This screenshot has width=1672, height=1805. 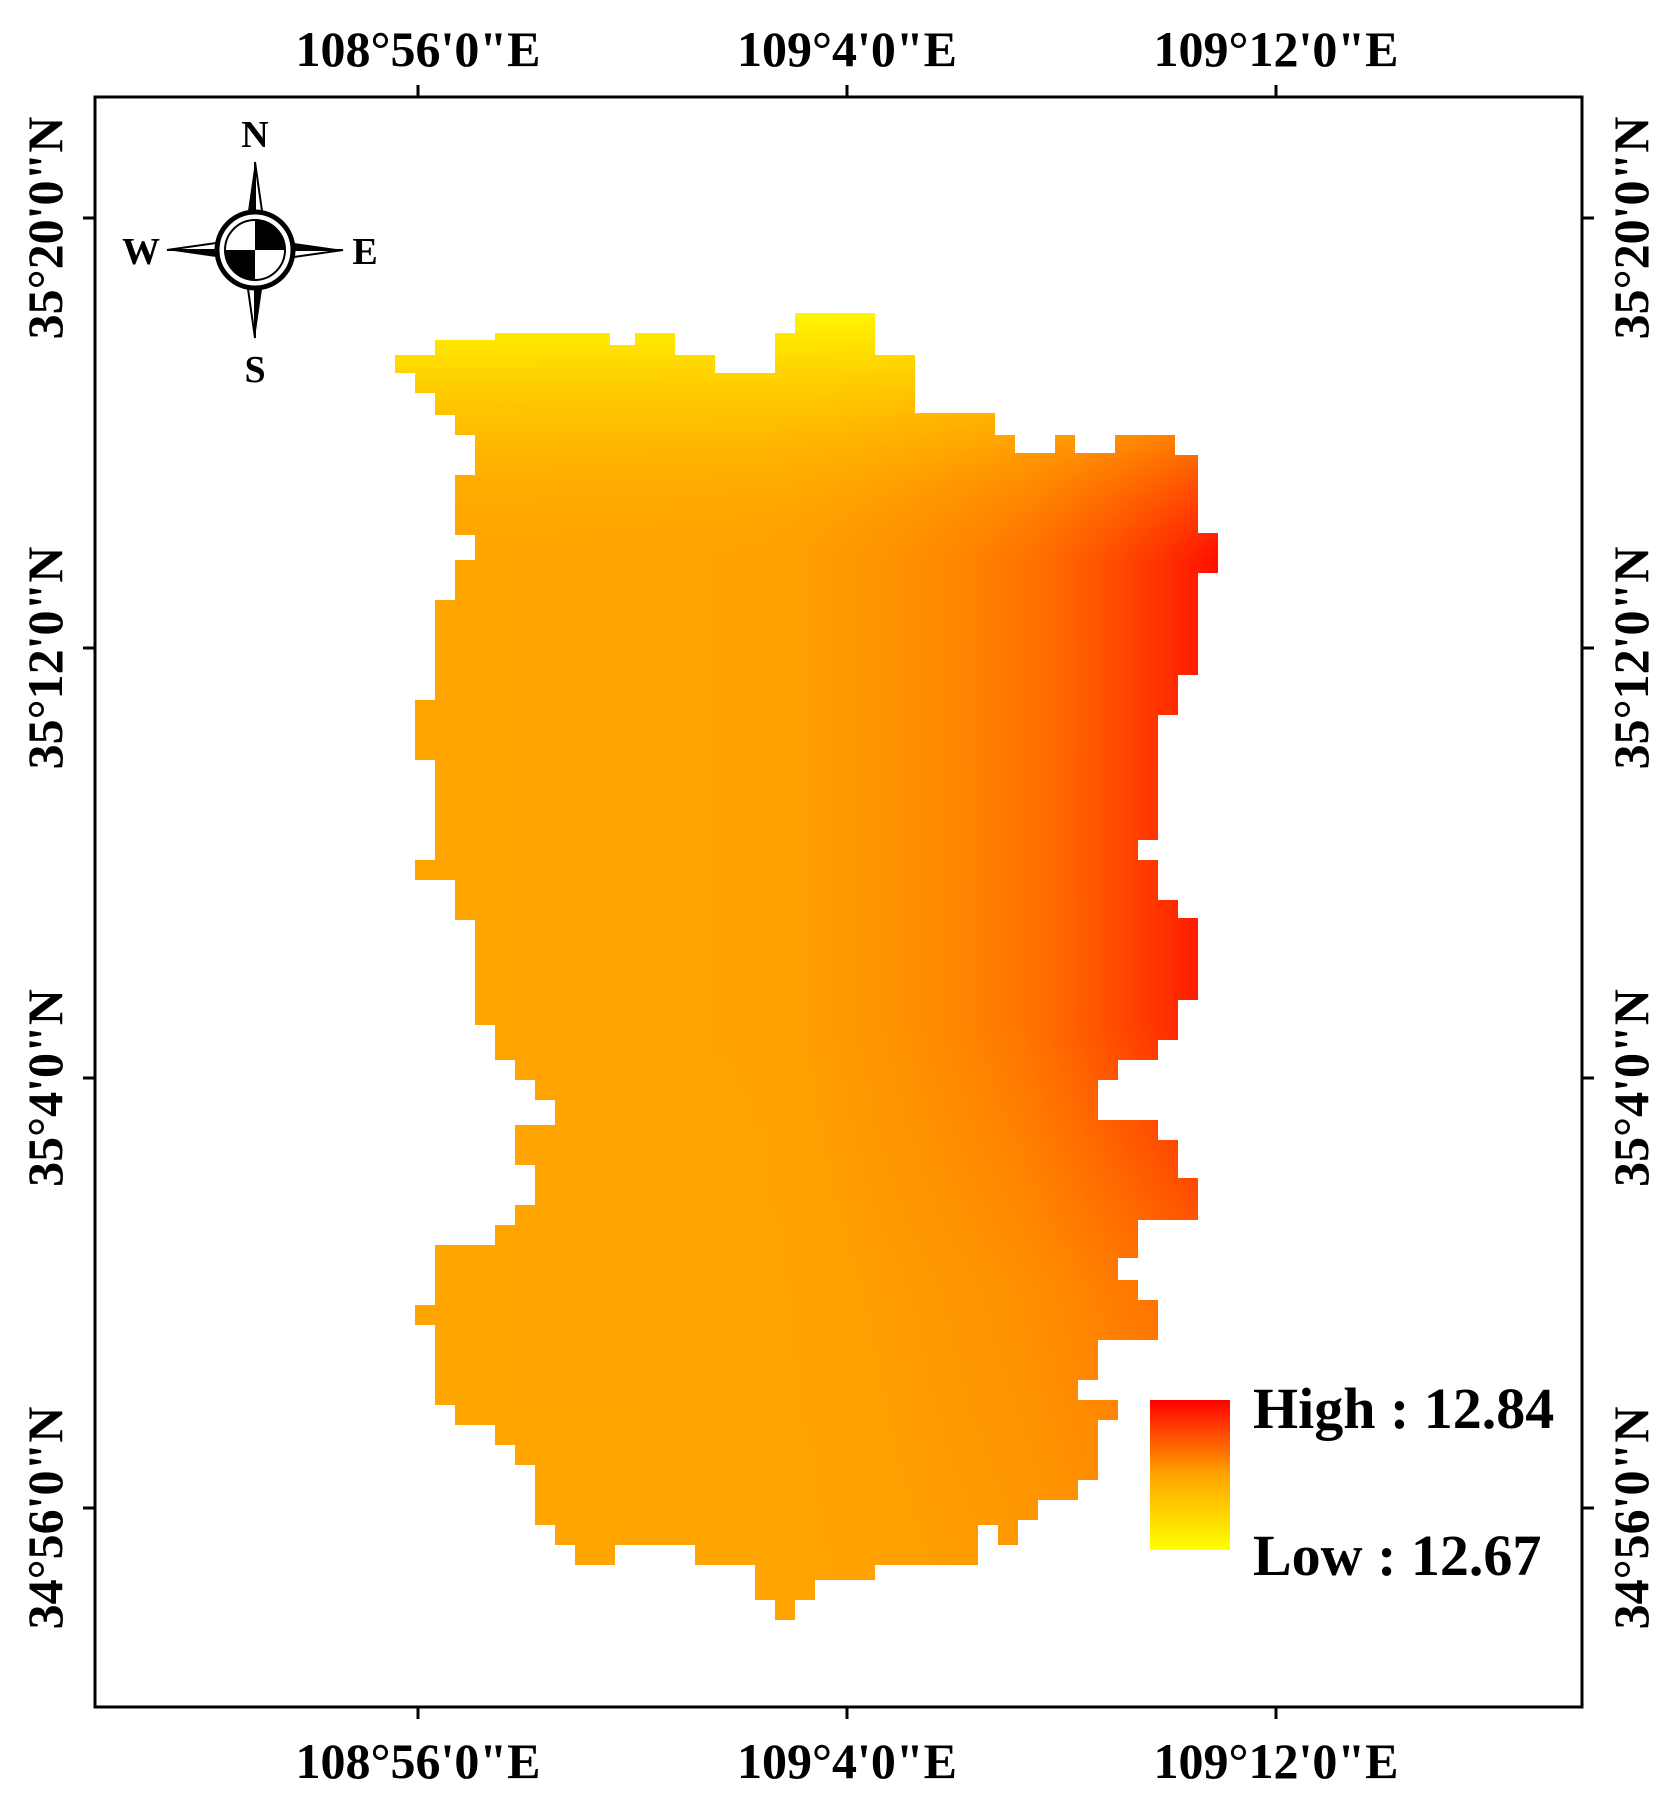 What do you see at coordinates (1631, 658) in the screenshot?
I see `right-latitude-label: 35°12'0"N` at bounding box center [1631, 658].